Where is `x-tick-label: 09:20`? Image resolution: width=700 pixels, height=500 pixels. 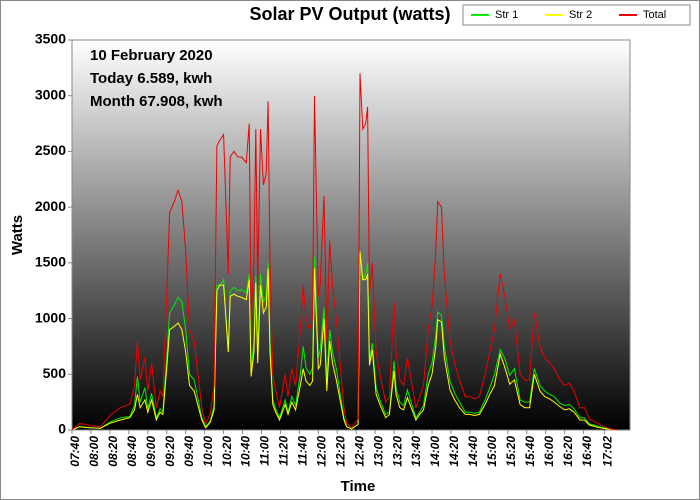
x-tick-label: 09:20 is located at coordinates (170, 451).